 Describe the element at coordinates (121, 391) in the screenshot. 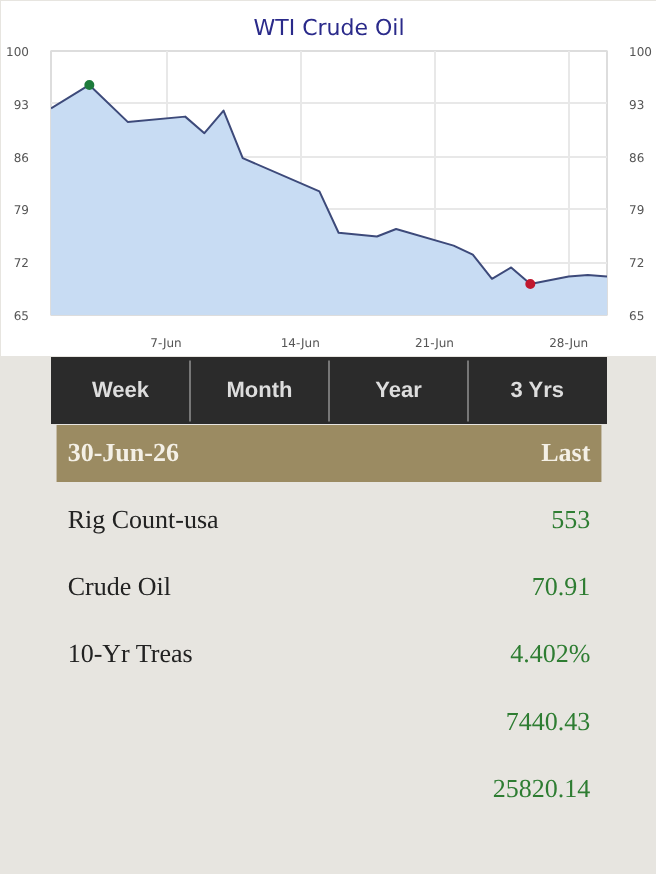

I see `text: Week` at that location.